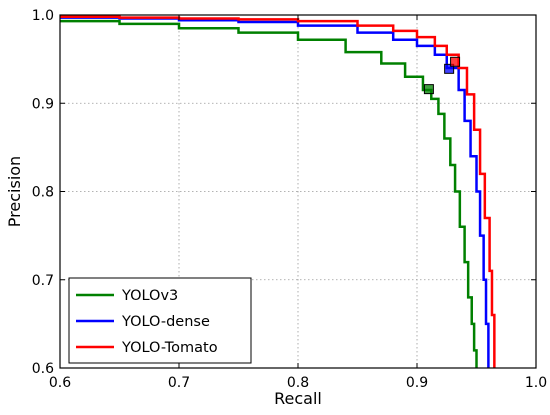 The image size is (550, 415). I want to click on x-tick-label: 0.9, so click(417, 383).